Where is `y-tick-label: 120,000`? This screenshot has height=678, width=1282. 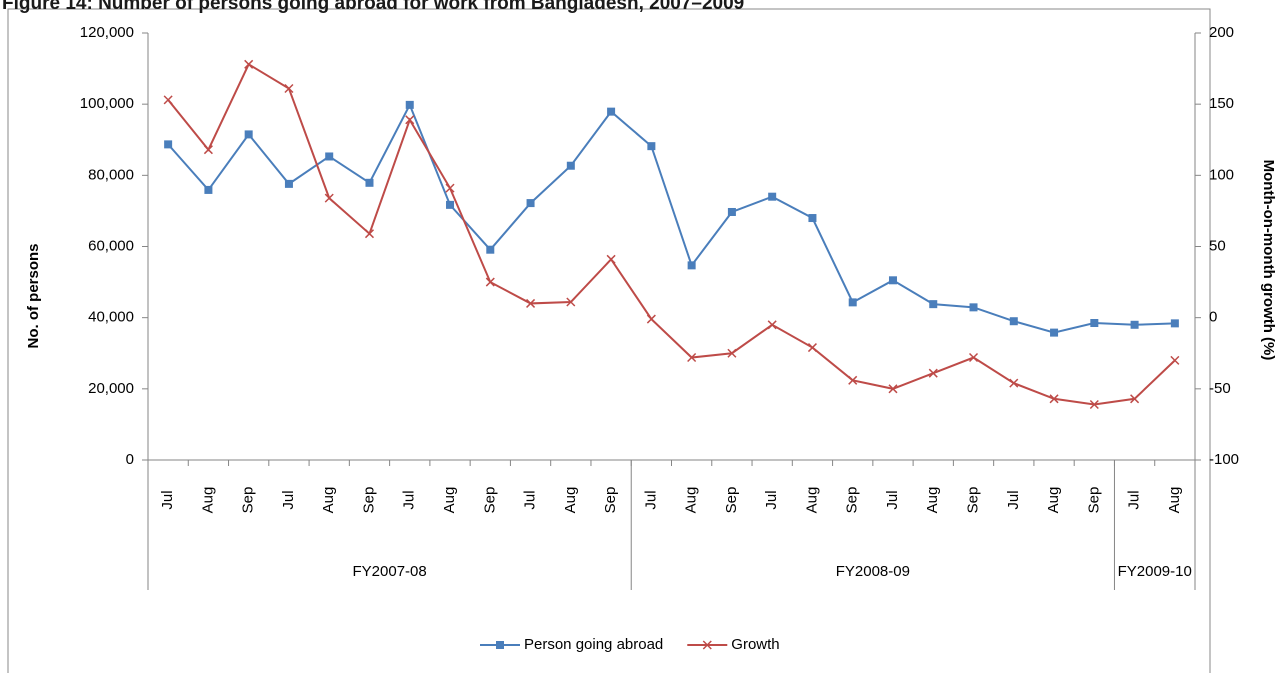
y-tick-label: 120,000 is located at coordinates (107, 32).